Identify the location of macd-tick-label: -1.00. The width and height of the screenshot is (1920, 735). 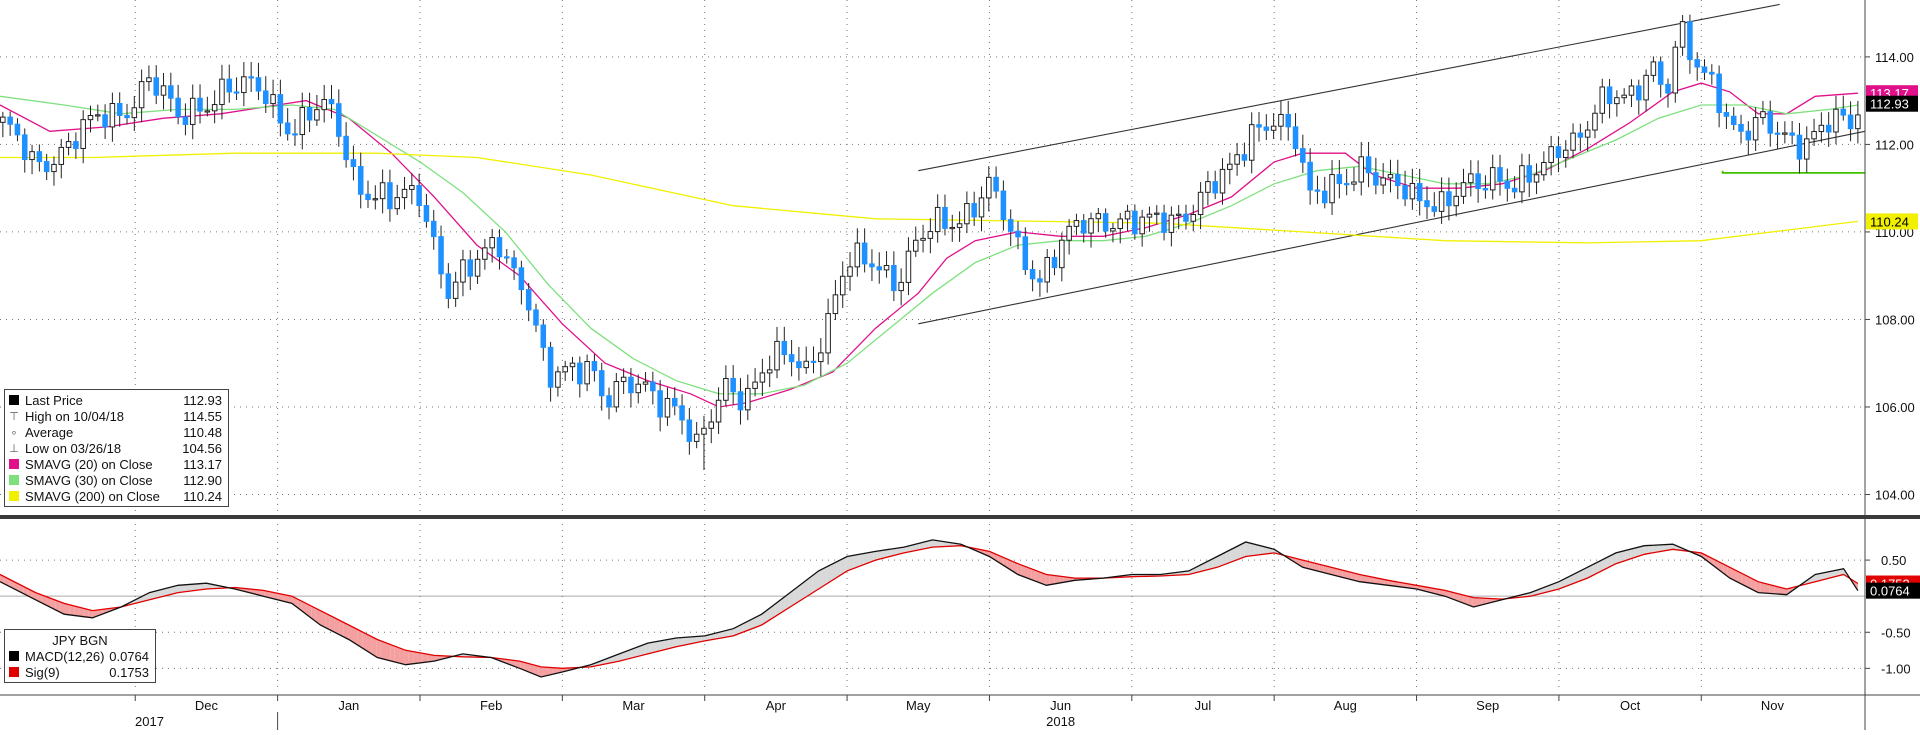
(1896, 668).